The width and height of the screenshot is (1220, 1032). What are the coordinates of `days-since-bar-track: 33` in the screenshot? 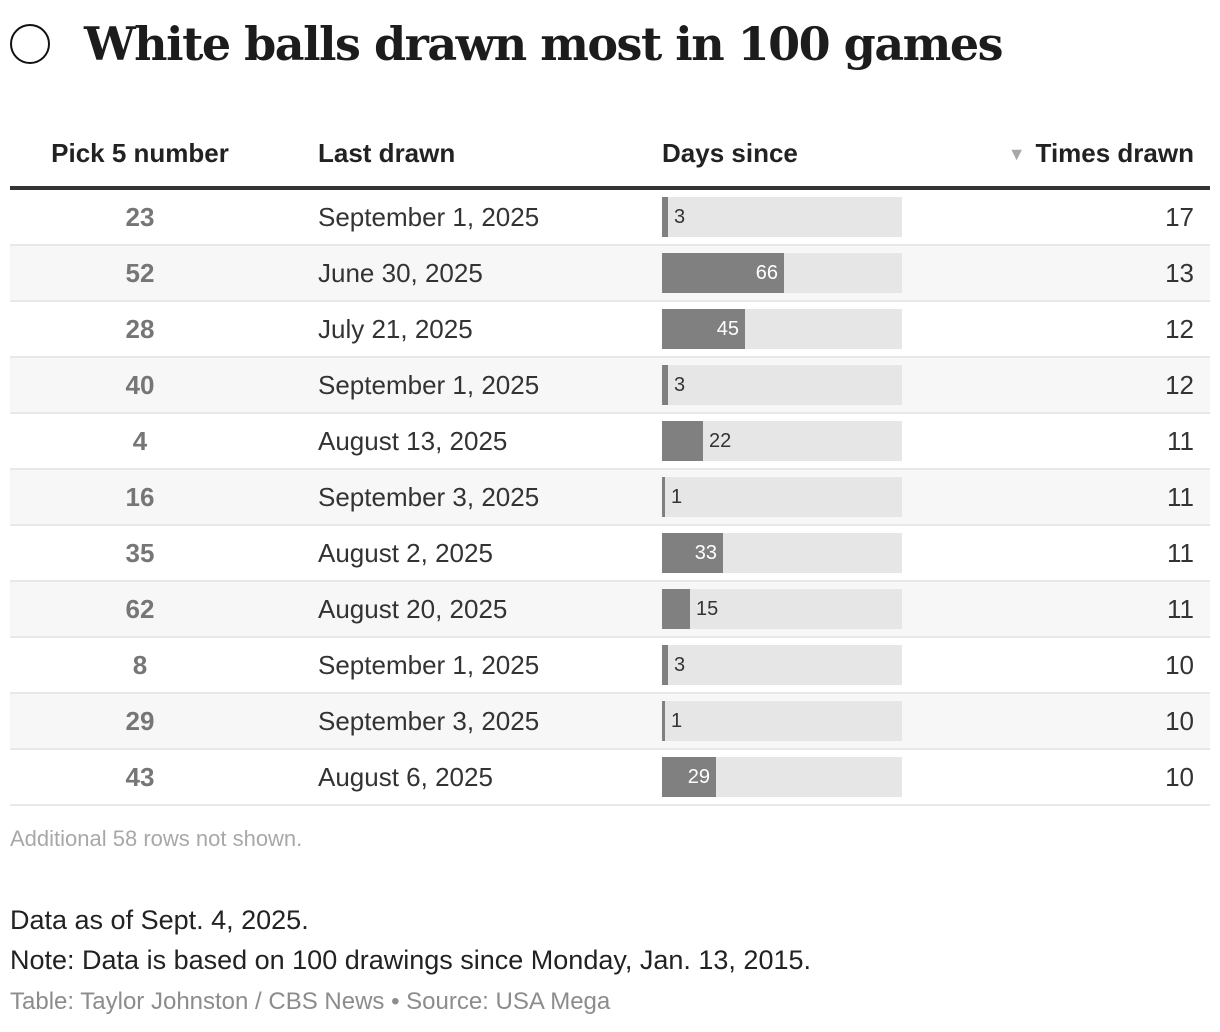 It's located at (782, 553).